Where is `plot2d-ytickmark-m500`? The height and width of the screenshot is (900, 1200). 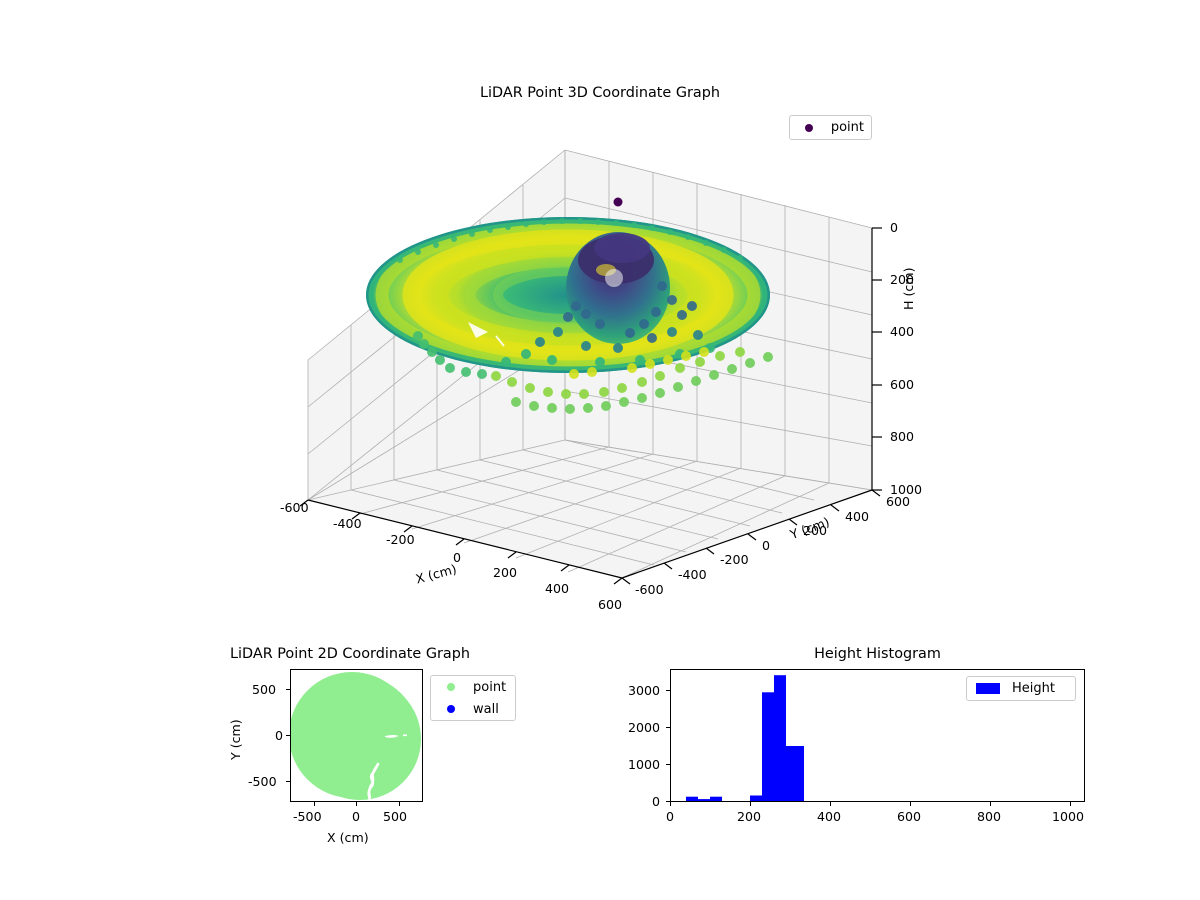 plot2d-ytickmark-m500 is located at coordinates (288, 782).